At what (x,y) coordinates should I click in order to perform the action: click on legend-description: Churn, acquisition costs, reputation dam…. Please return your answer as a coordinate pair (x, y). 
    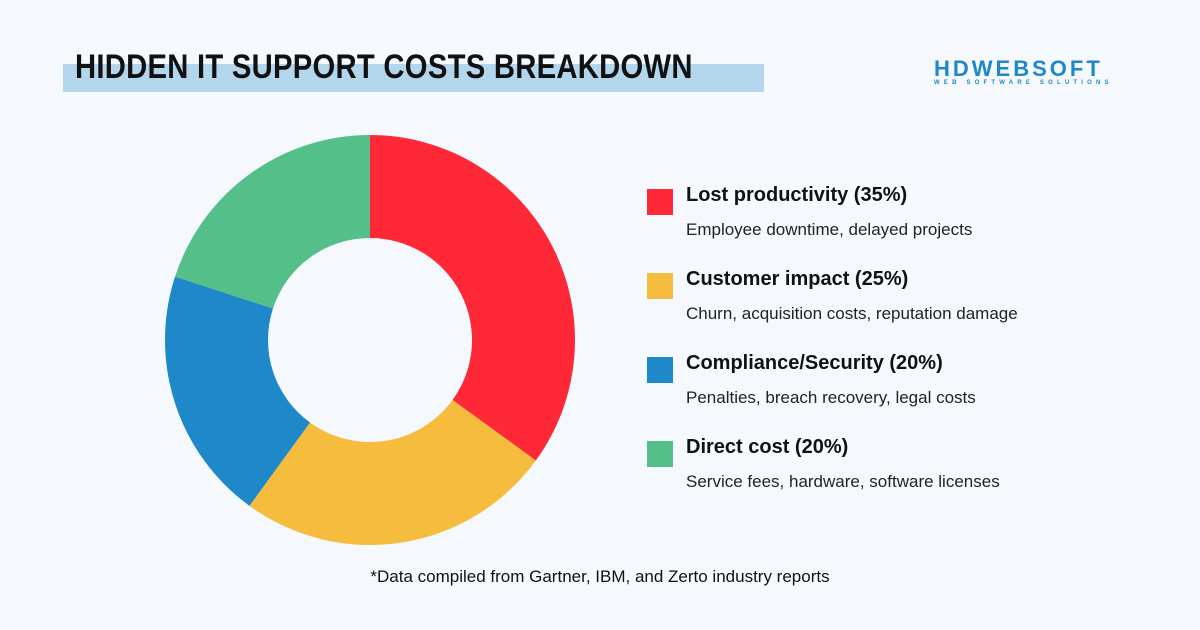
    Looking at the image, I should click on (852, 313).